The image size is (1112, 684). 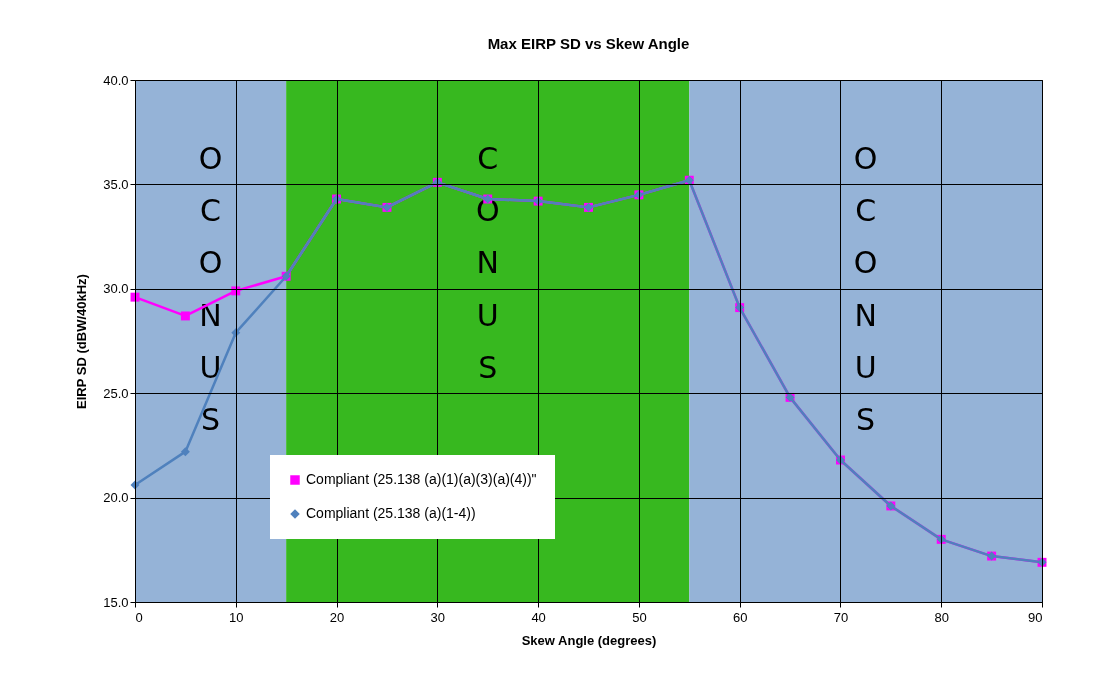 What do you see at coordinates (639, 617) in the screenshot?
I see `x-tick-label: 50` at bounding box center [639, 617].